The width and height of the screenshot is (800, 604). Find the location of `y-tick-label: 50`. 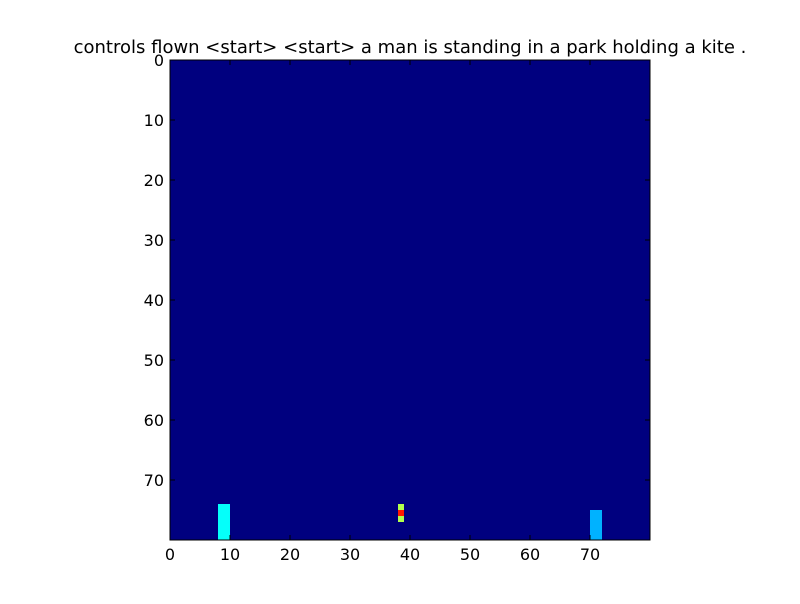

y-tick-label: 50 is located at coordinates (154, 360).